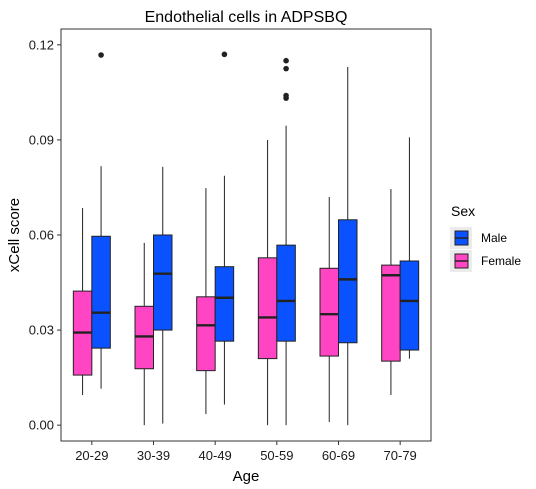 Image resolution: width=536 pixels, height=489 pixels. Describe the element at coordinates (463, 211) in the screenshot. I see `legend-title: Sex` at that location.